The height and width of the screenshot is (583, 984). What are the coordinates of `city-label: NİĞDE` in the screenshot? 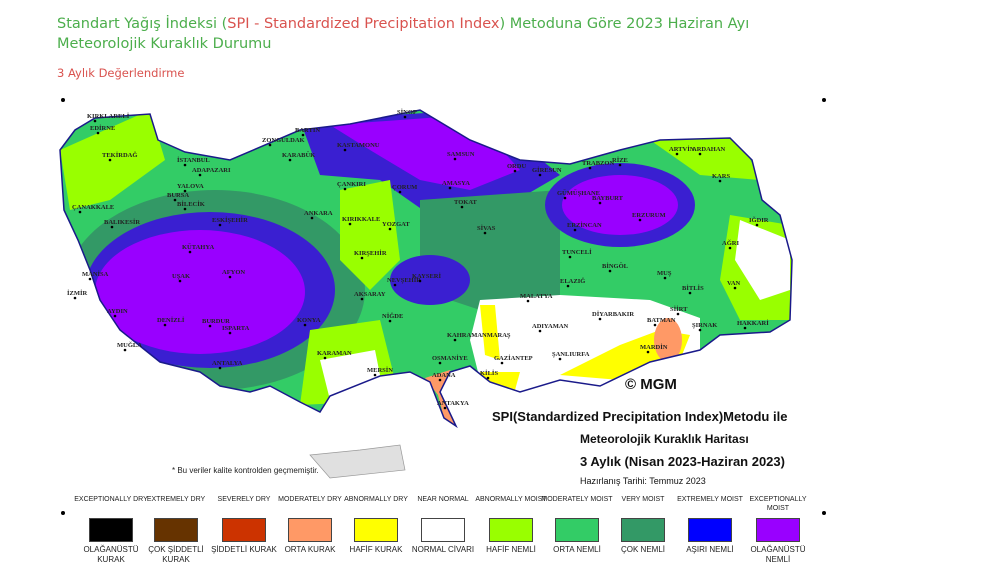 It's located at (392, 316).